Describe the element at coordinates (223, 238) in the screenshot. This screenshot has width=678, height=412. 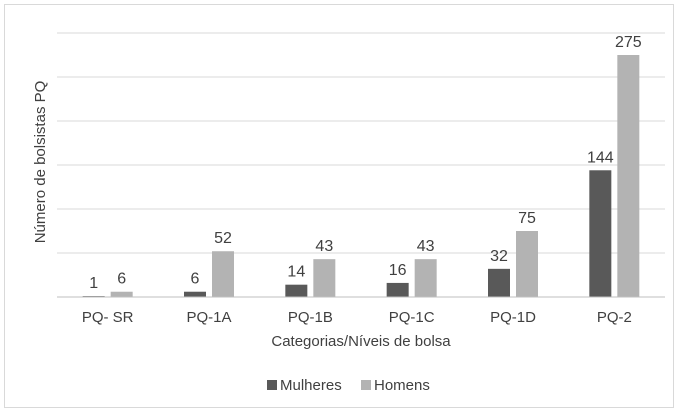
I see `data-label: 52` at that location.